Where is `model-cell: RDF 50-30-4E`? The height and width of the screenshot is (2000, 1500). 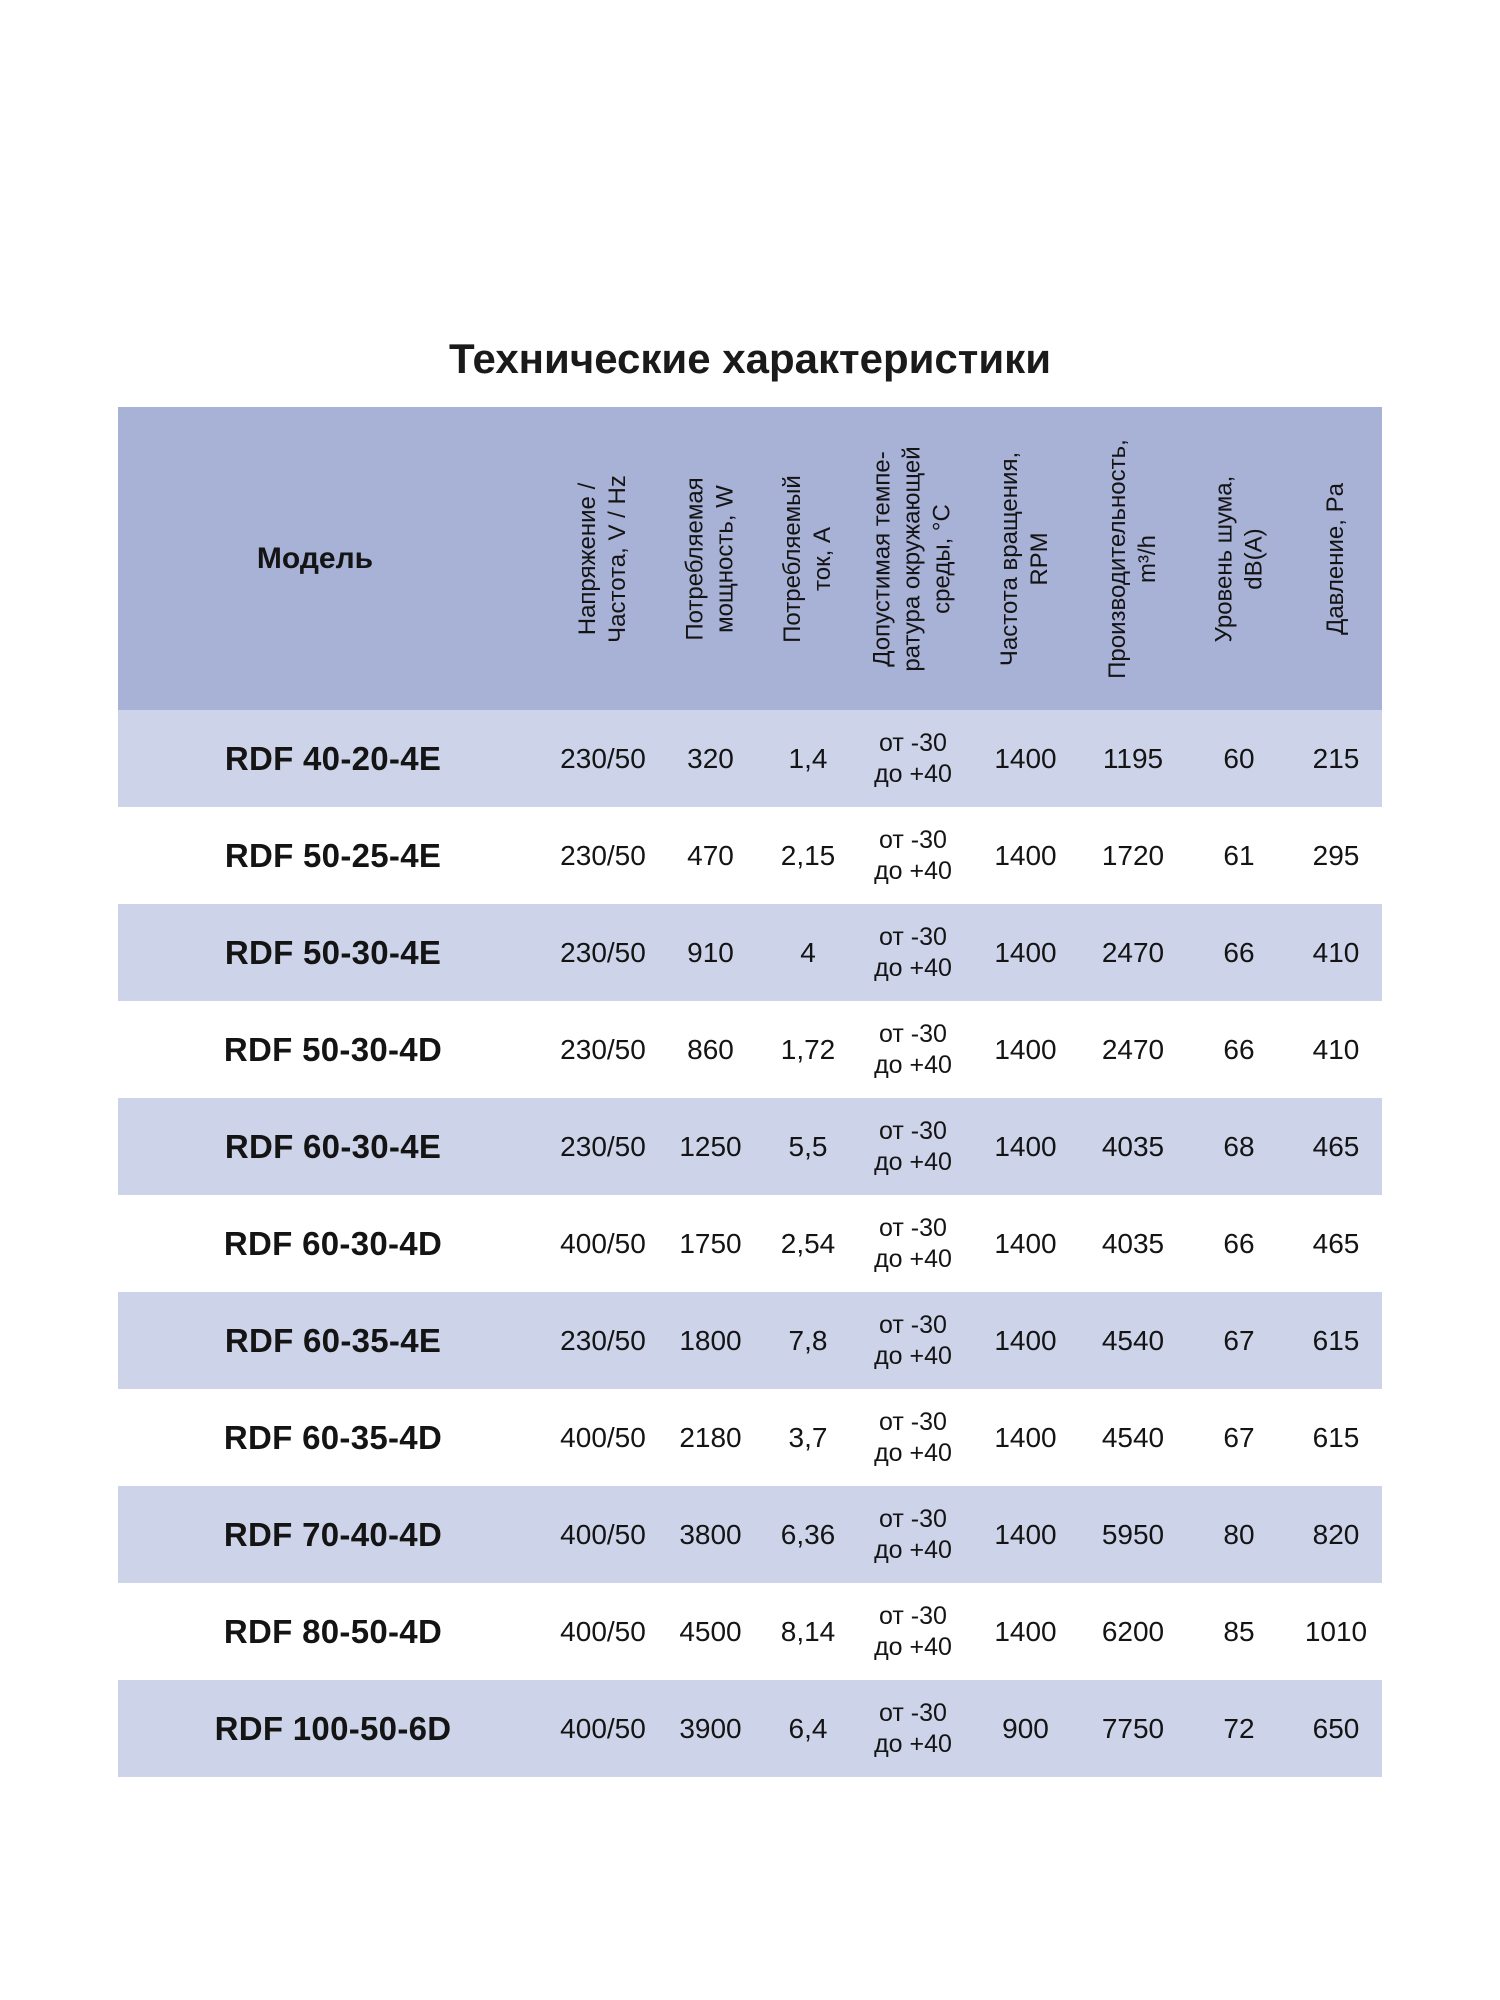
model-cell: RDF 50-30-4E is located at coordinates (333, 952).